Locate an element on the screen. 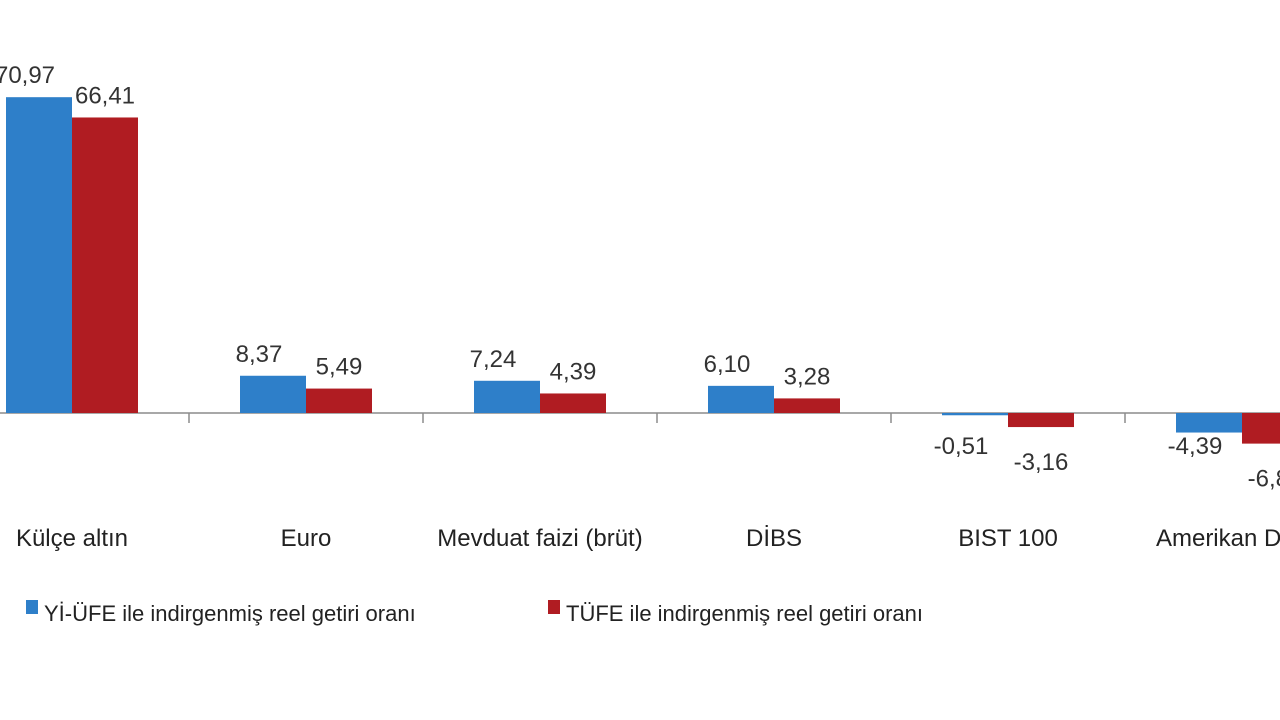 This screenshot has width=1280, height=720. data-label-tufe: -3,16 is located at coordinates (1041, 462).